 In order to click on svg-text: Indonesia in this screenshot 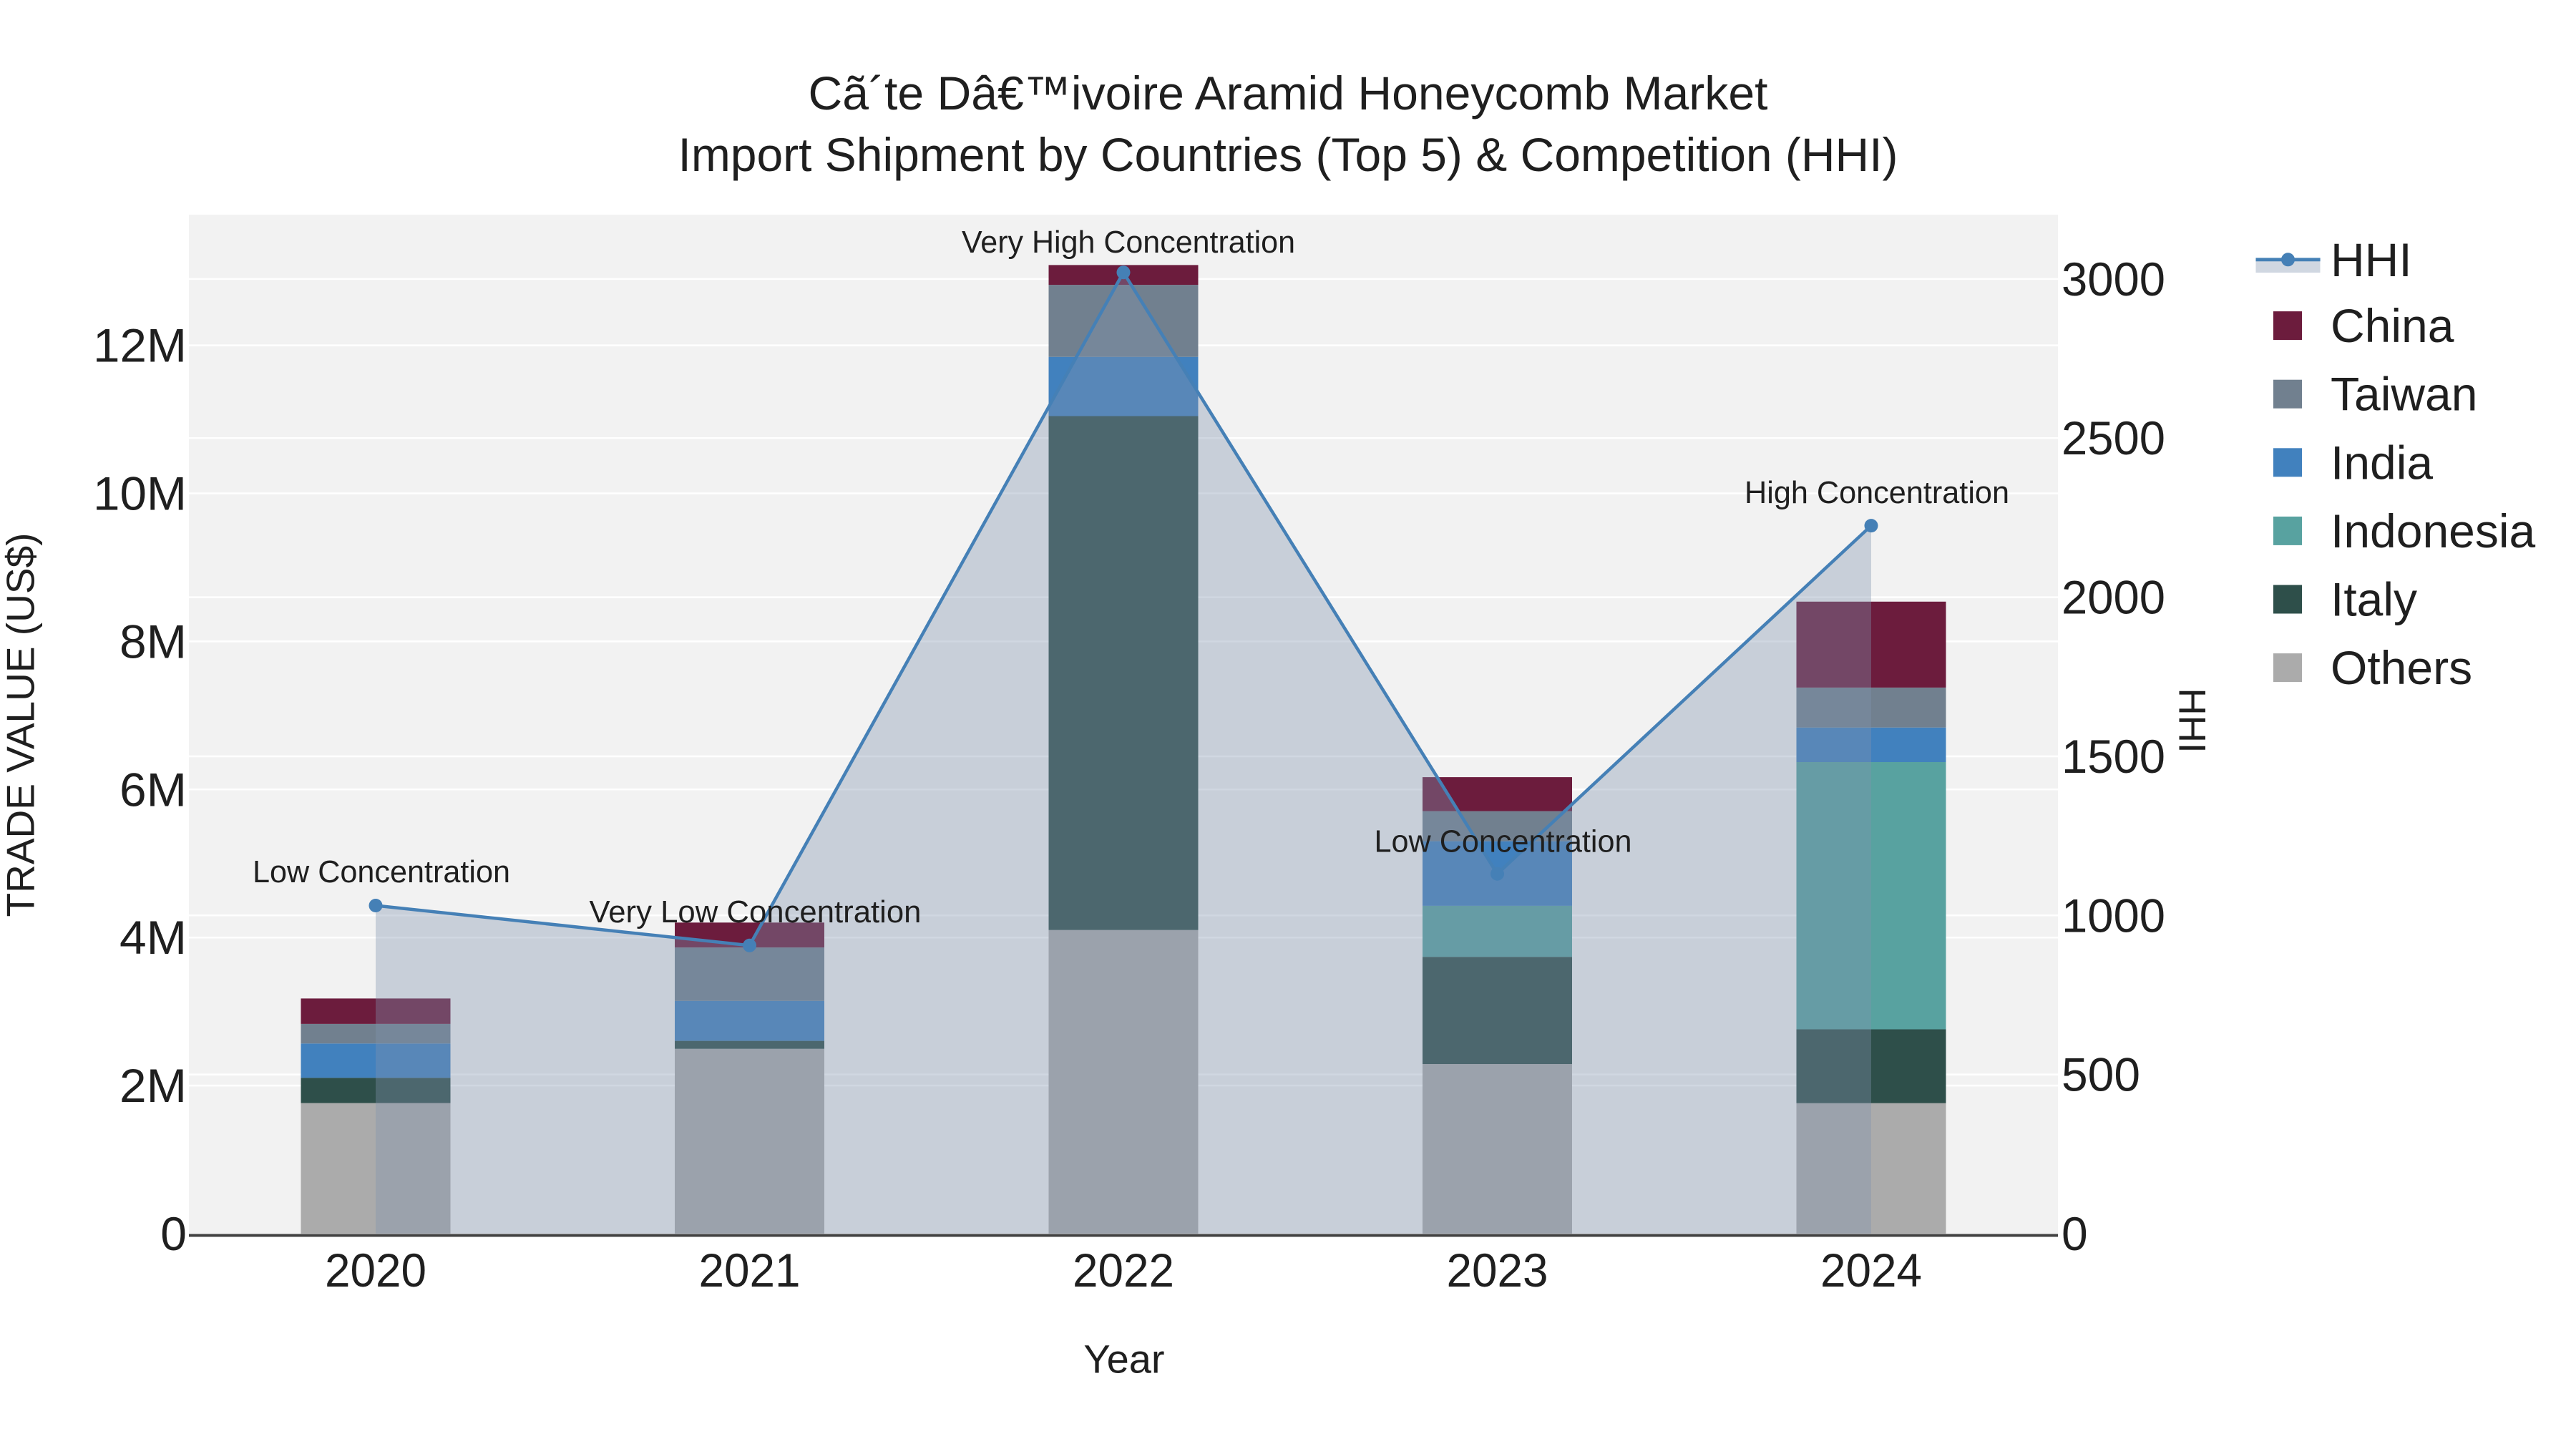, I will do `click(2433, 530)`.